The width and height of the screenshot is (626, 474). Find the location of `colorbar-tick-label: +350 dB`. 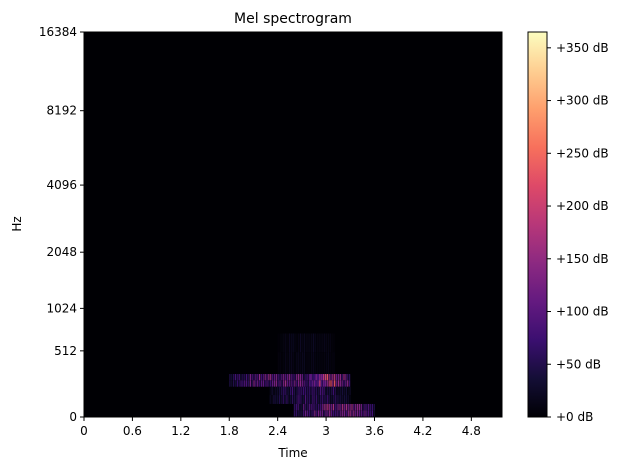

colorbar-tick-label: +350 dB is located at coordinates (582, 48).